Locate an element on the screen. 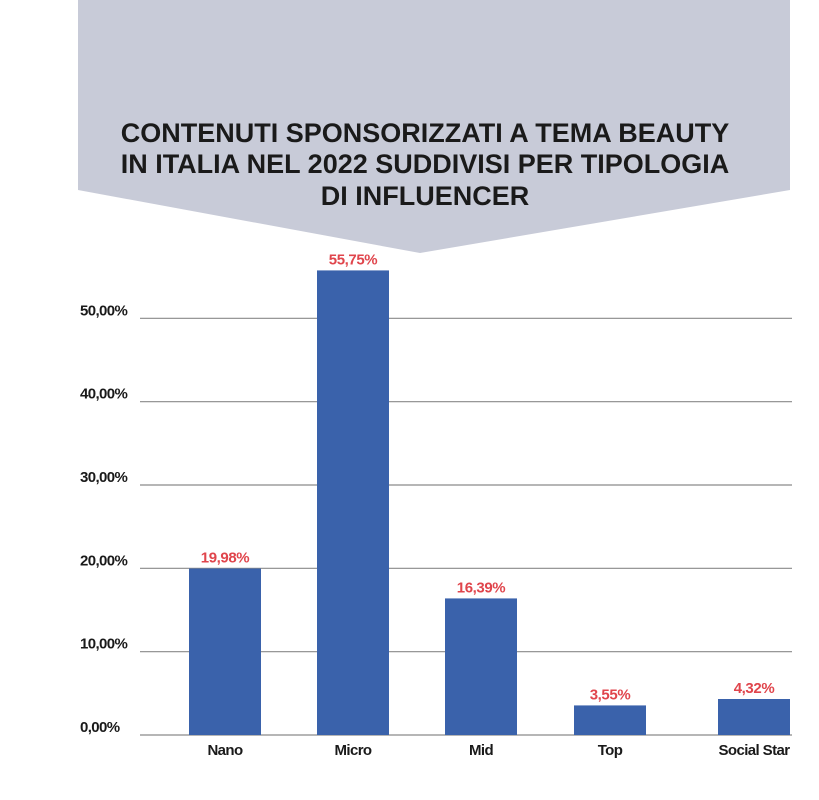  y-tick-label: 0,00% is located at coordinates (100, 727).